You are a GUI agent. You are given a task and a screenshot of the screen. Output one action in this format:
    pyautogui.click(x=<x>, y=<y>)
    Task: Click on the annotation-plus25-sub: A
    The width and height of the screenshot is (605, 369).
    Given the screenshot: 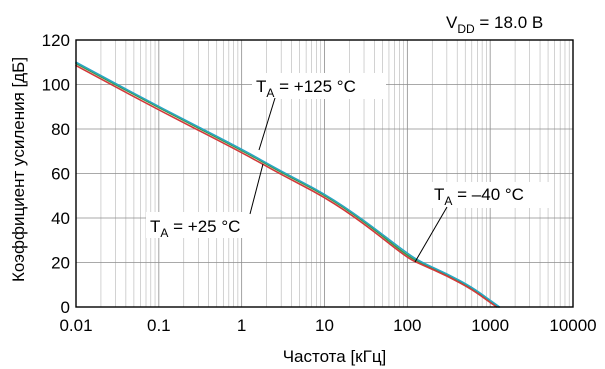 What is the action you would take?
    pyautogui.click(x=164, y=233)
    